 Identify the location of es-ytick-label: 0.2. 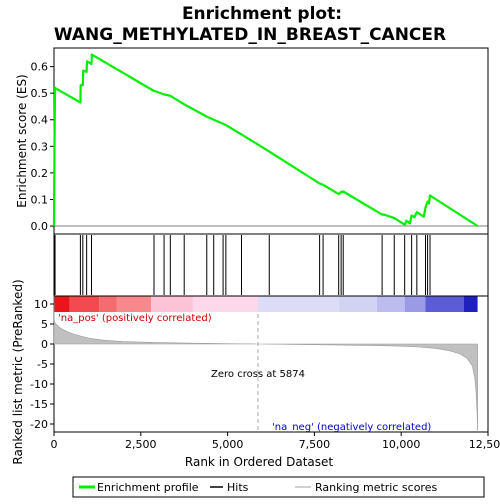
(40, 173).